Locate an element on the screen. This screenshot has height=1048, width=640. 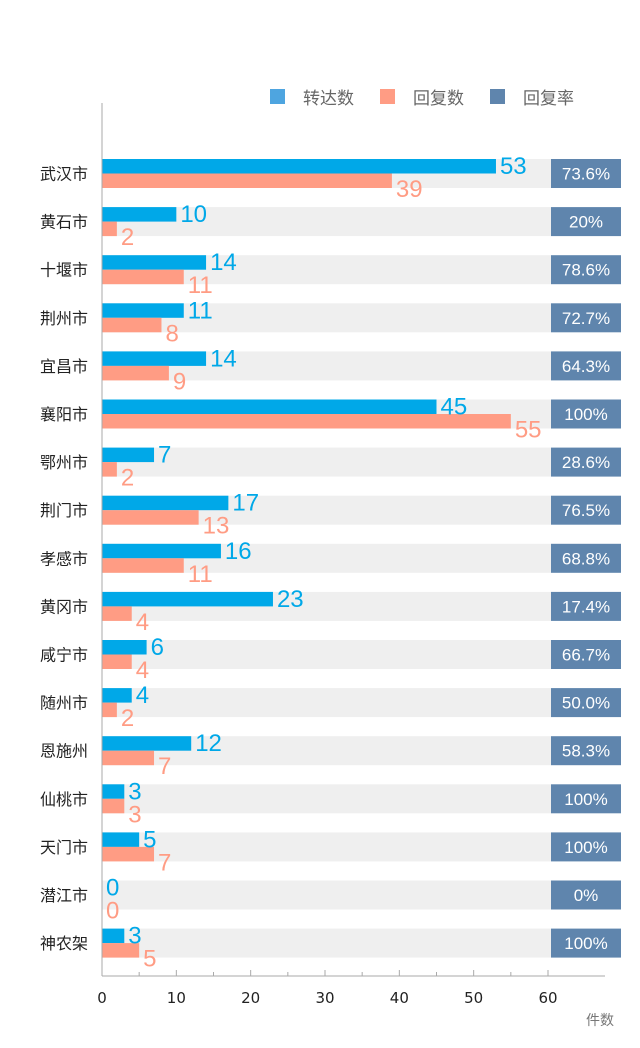
data-label-forwarded: 45 is located at coordinates (454, 407).